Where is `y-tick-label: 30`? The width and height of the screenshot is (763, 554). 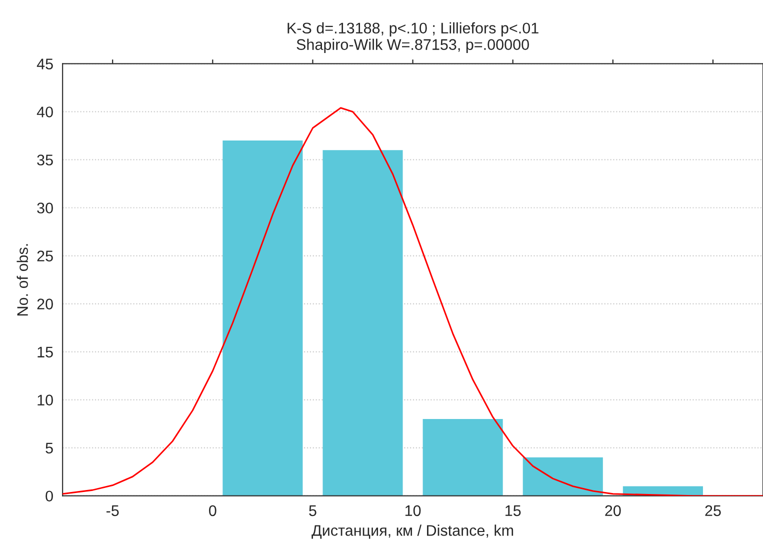
y-tick-label: 30 is located at coordinates (45, 208).